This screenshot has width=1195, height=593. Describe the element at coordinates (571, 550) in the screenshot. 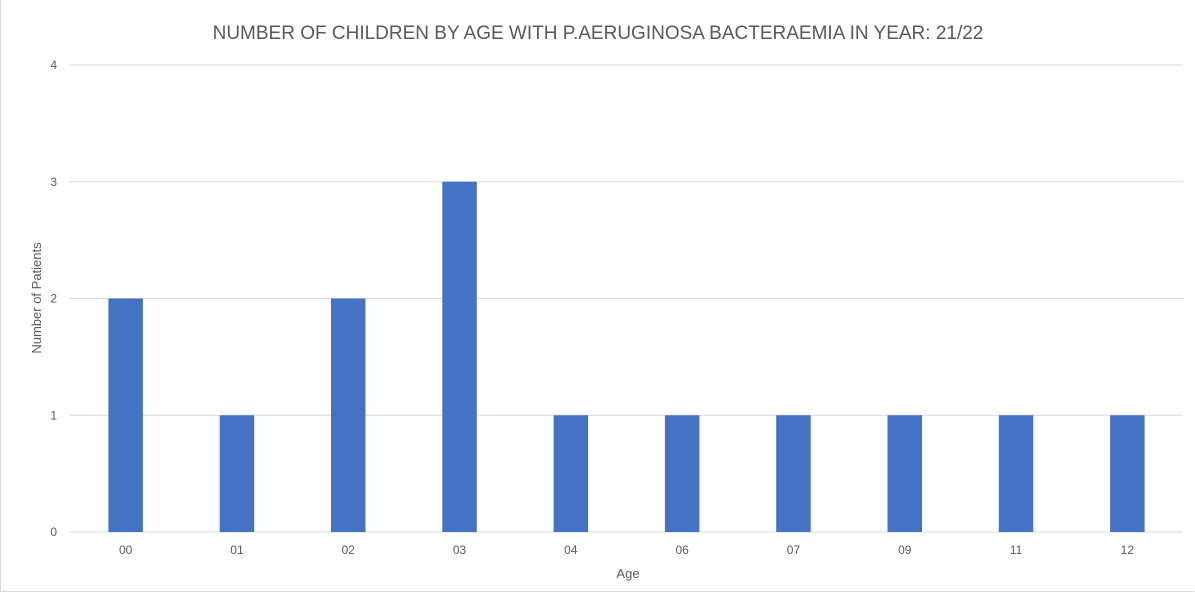

I see `x-tick-label: 04` at that location.